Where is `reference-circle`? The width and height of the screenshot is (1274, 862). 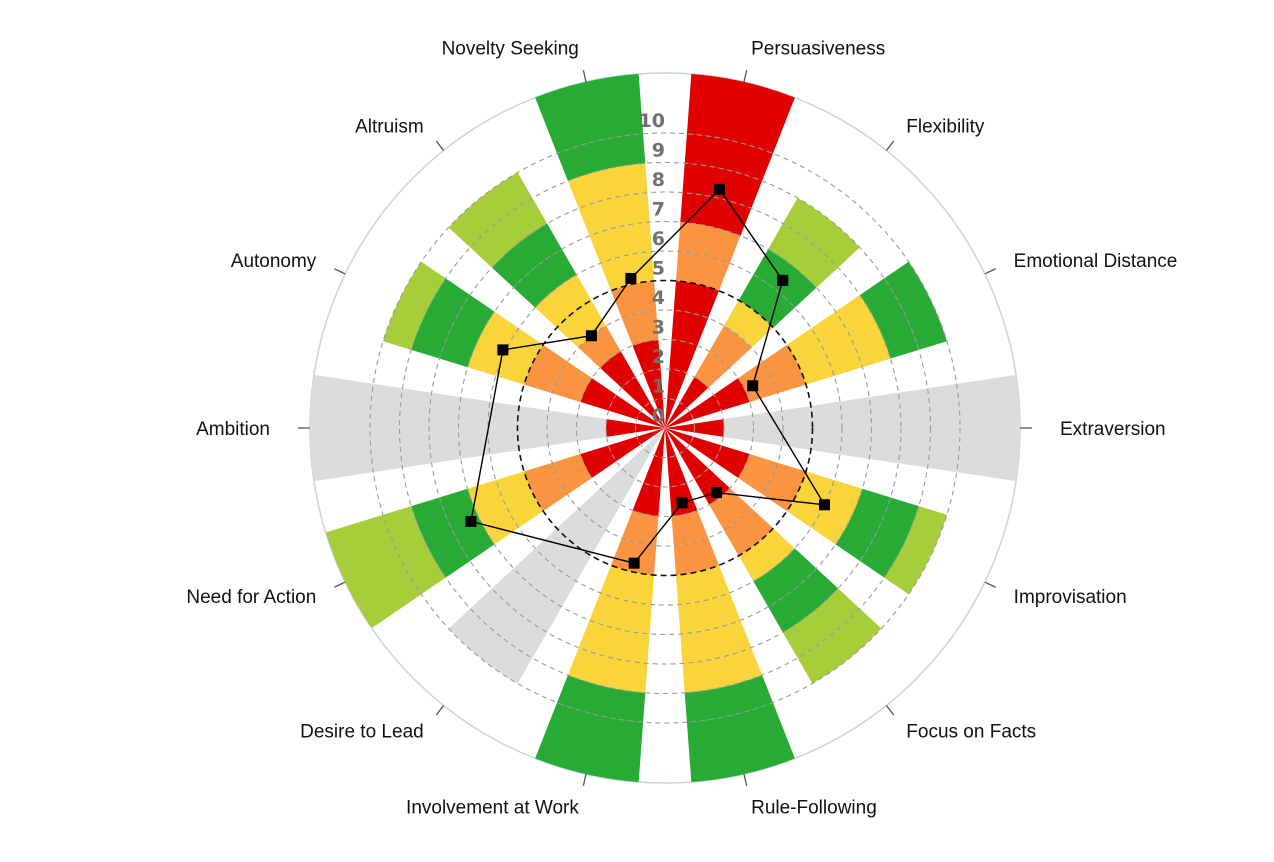 reference-circle is located at coordinates (665, 428).